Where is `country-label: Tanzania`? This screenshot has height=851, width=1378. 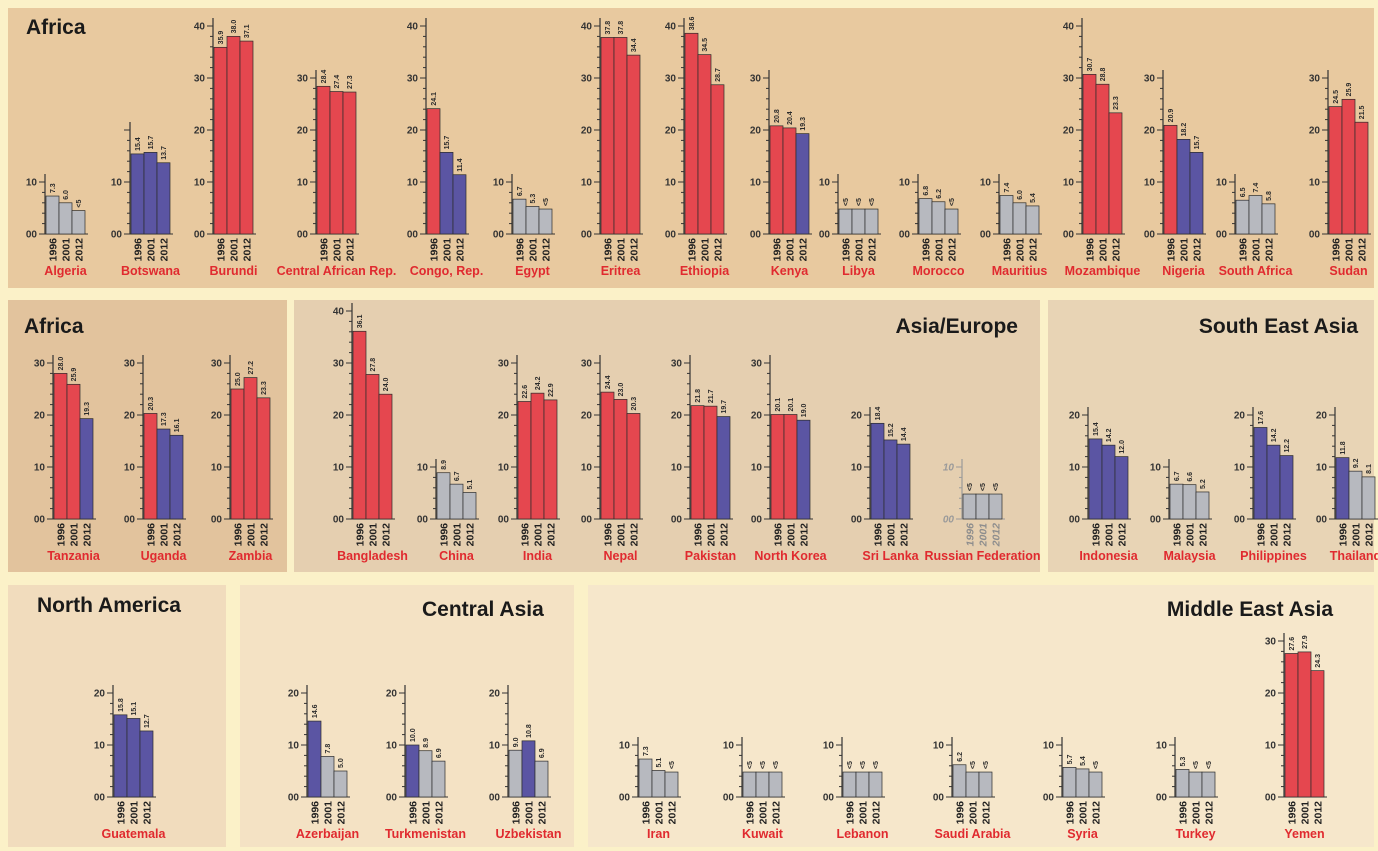
country-label: Tanzania is located at coordinates (74, 556).